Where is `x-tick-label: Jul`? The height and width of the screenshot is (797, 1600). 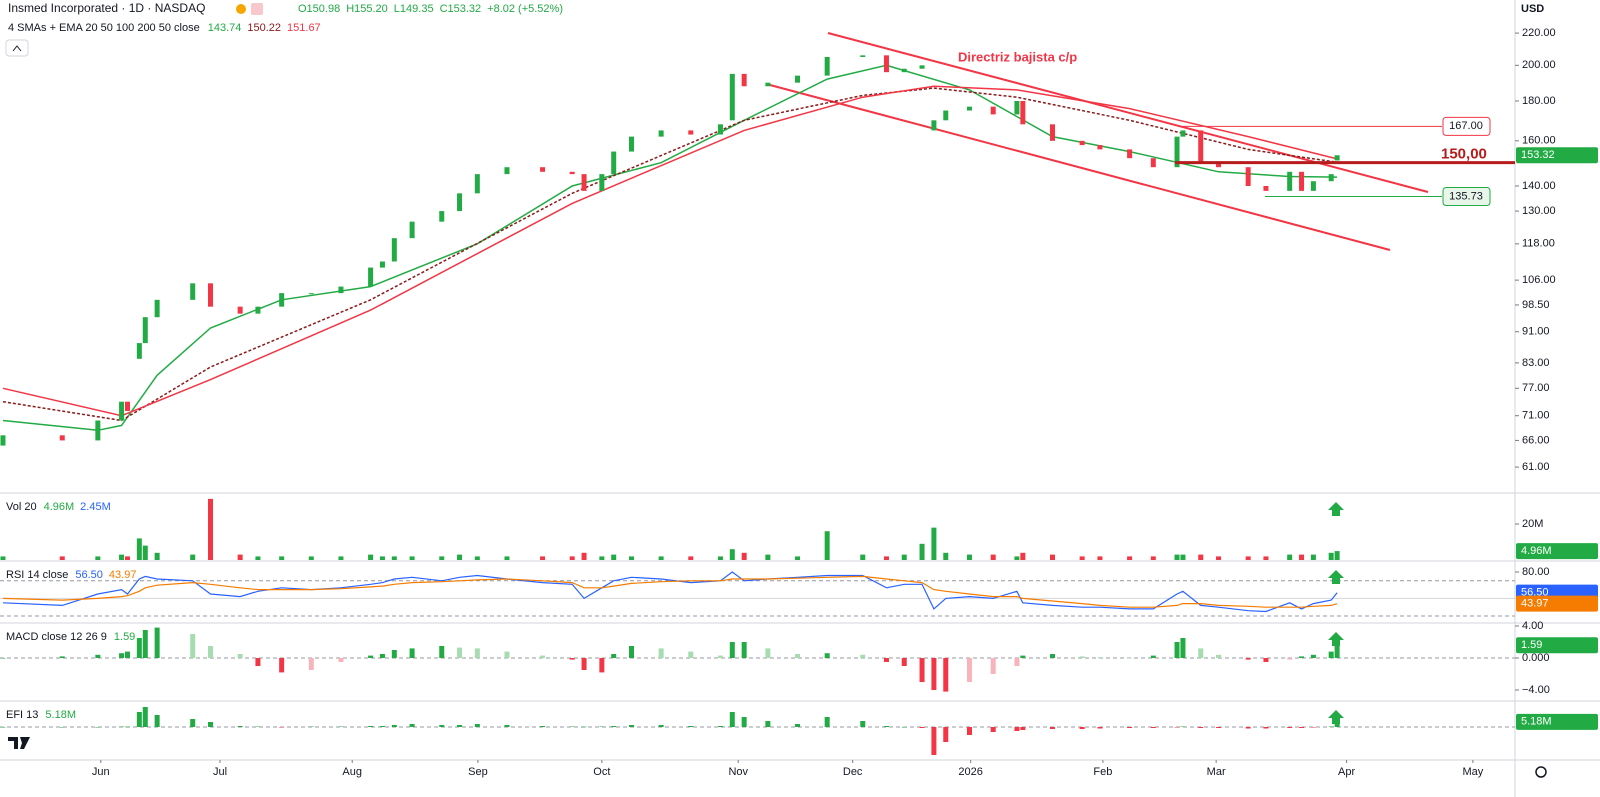 x-tick-label: Jul is located at coordinates (220, 772).